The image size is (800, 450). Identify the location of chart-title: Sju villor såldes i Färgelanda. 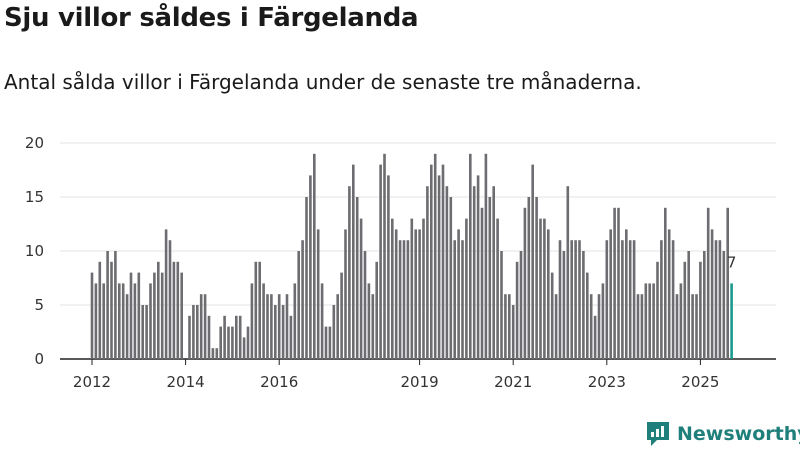
(211, 18).